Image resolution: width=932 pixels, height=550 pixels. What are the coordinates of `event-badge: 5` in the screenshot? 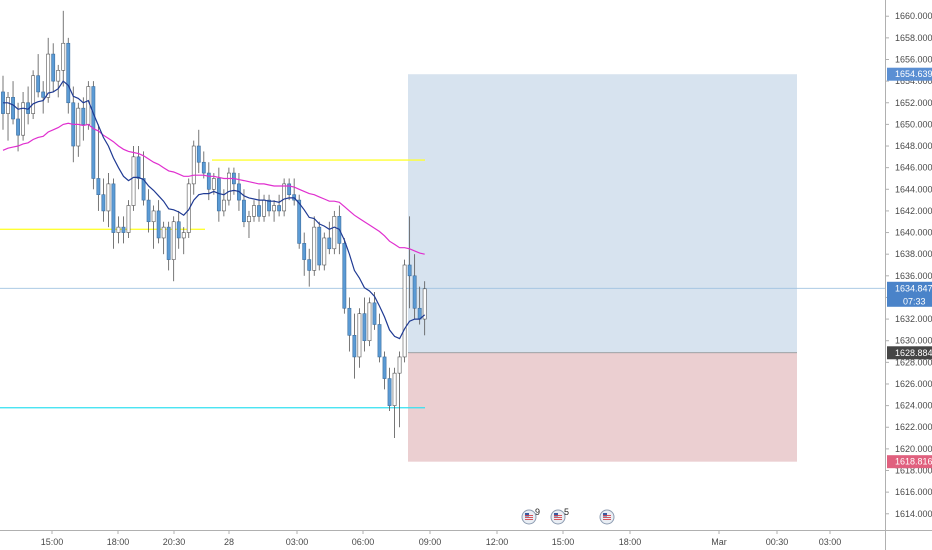 It's located at (559, 516).